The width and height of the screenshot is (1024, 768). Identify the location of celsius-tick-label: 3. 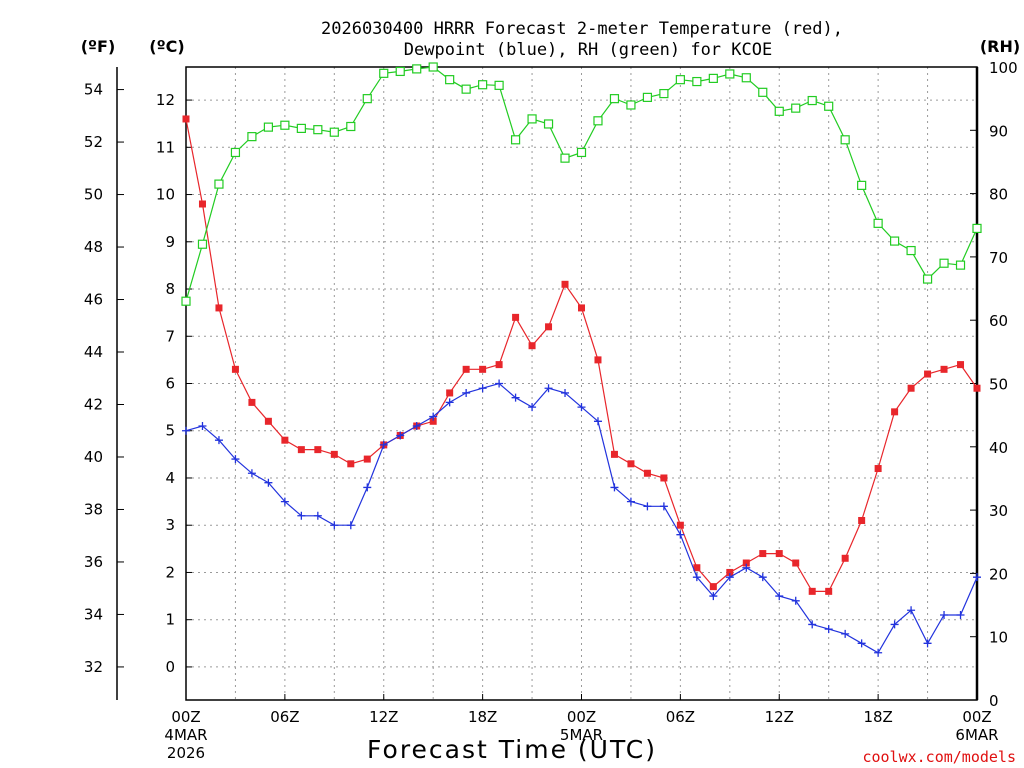
(170, 525).